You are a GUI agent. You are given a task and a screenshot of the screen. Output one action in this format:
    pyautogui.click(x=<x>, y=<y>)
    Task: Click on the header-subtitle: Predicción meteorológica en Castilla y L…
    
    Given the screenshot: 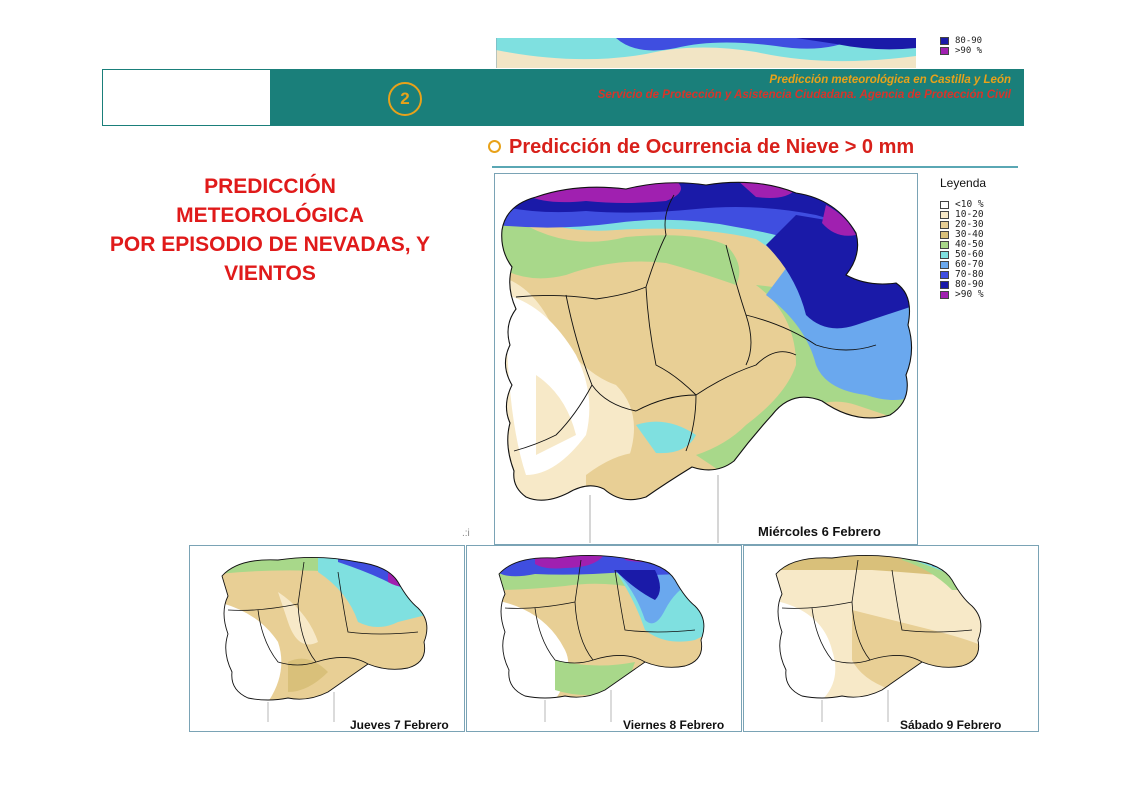 What is the action you would take?
    pyautogui.click(x=890, y=80)
    